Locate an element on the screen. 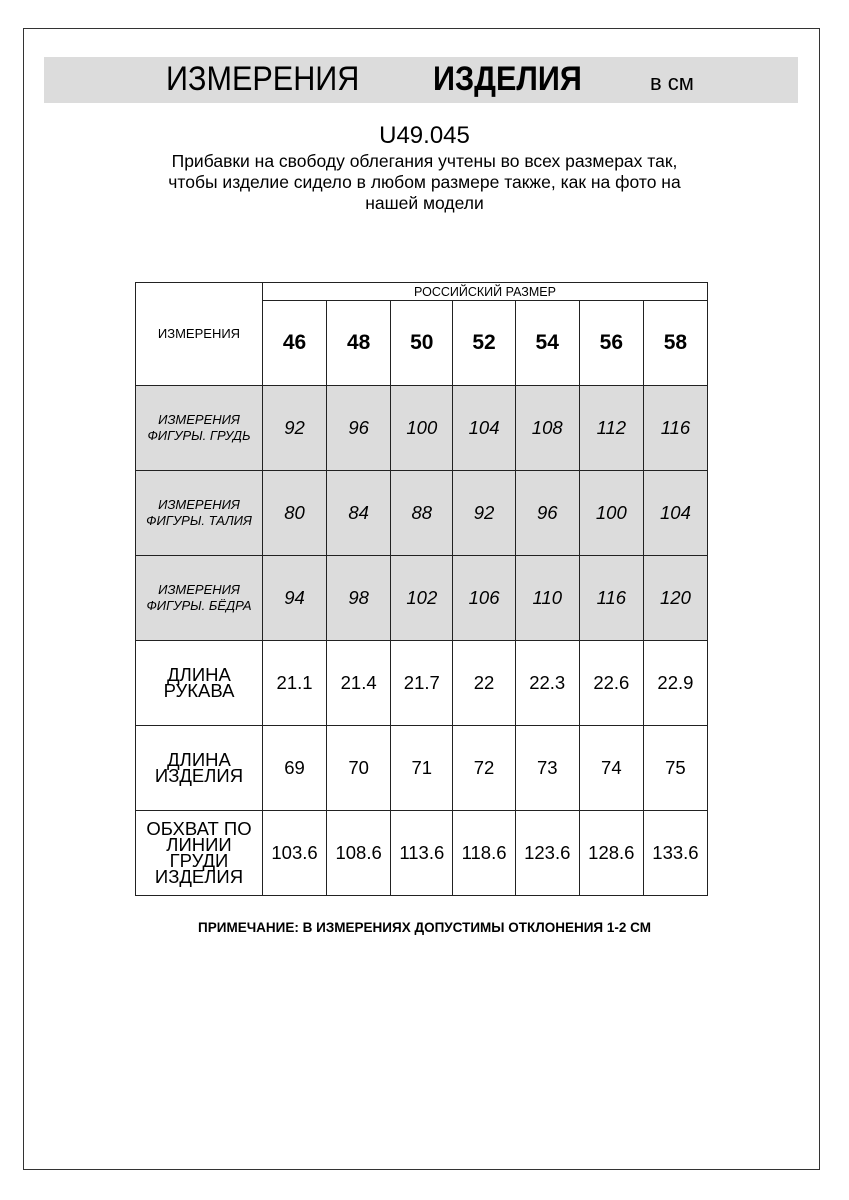 This screenshot has height=1200, width=849. table-cell: 120 is located at coordinates (675, 598).